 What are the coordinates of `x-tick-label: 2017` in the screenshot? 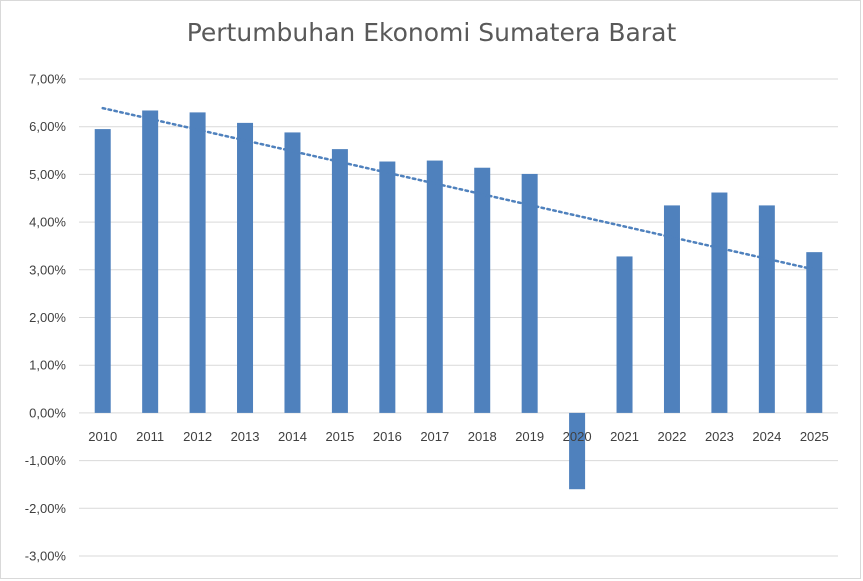 It's located at (434, 436).